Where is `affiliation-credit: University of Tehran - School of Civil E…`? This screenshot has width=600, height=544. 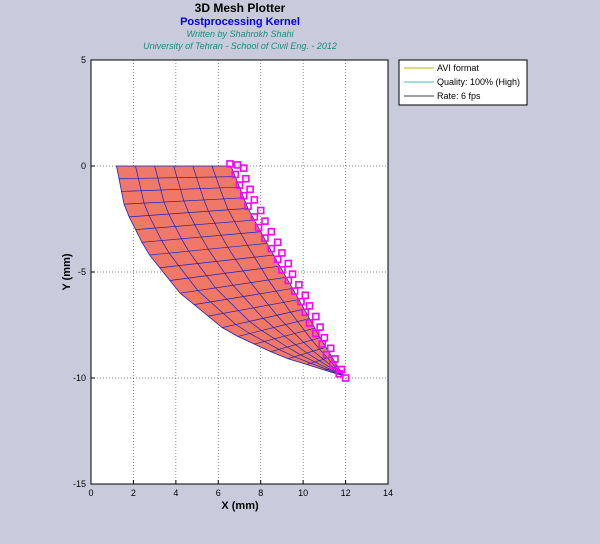
affiliation-credit: University of Tehran - School of Civil E… is located at coordinates (240, 46).